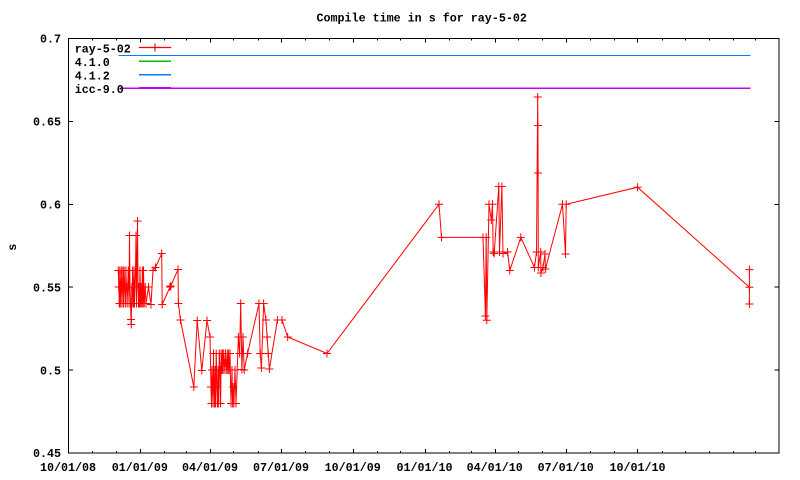 This screenshot has height=480, width=800. I want to click on svg-text: s, so click(13, 247).